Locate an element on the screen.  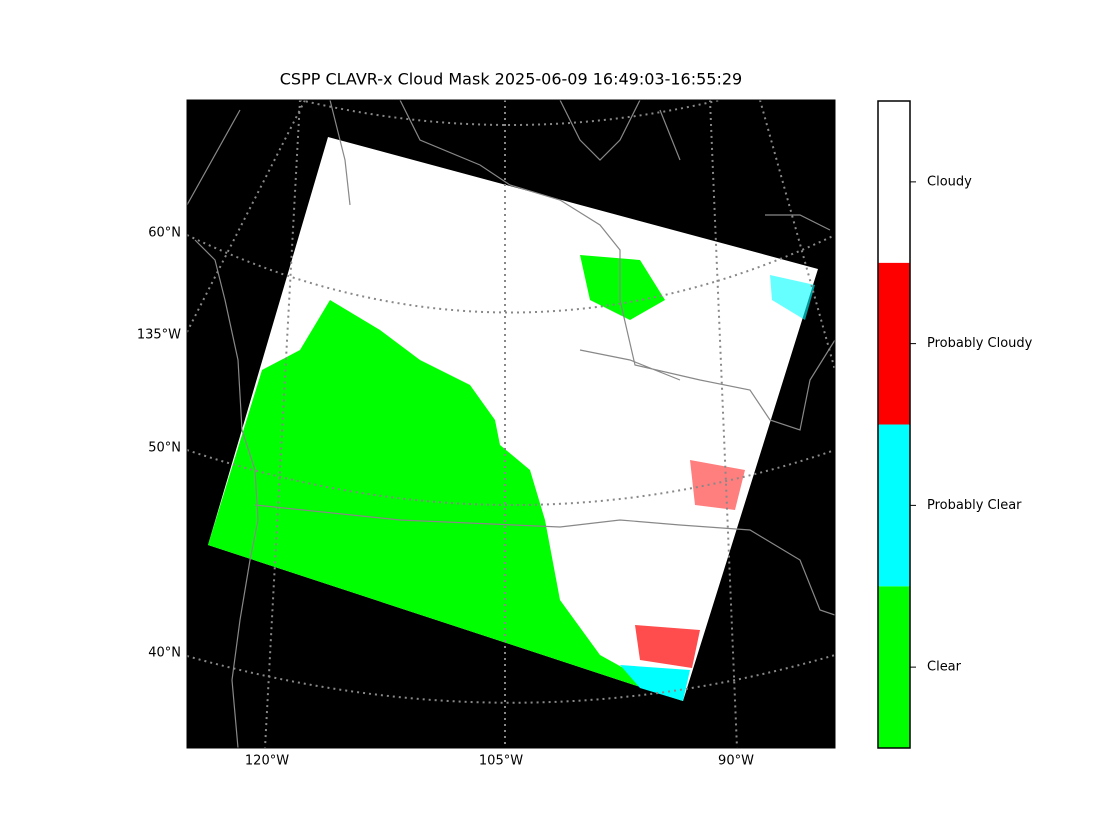
colorbar-frame is located at coordinates (894, 424).